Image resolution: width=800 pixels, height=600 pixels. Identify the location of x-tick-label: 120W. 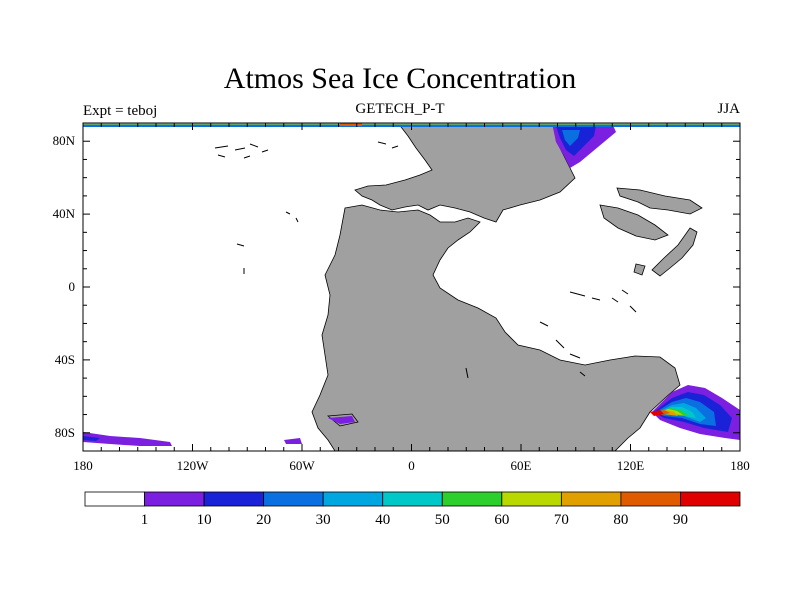
(193, 465).